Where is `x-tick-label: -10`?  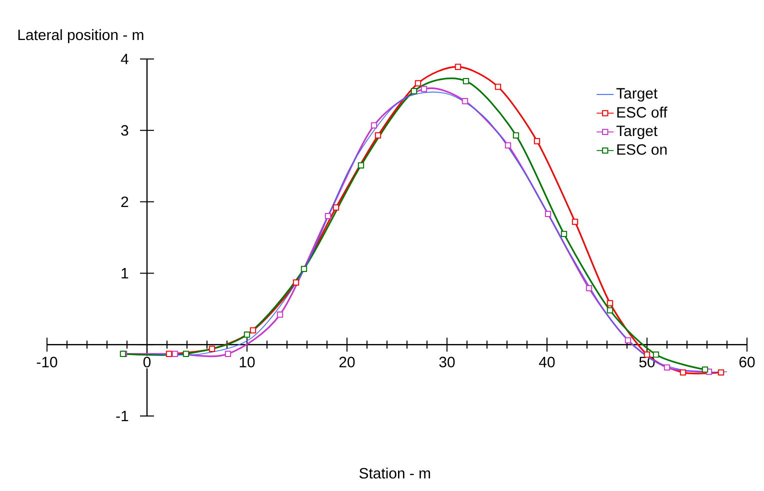
x-tick-label: -10 is located at coordinates (47, 362).